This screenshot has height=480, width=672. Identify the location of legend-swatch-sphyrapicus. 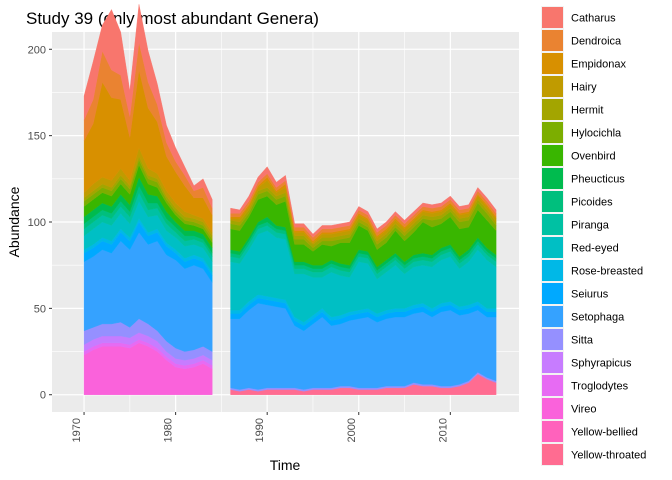
(552, 362).